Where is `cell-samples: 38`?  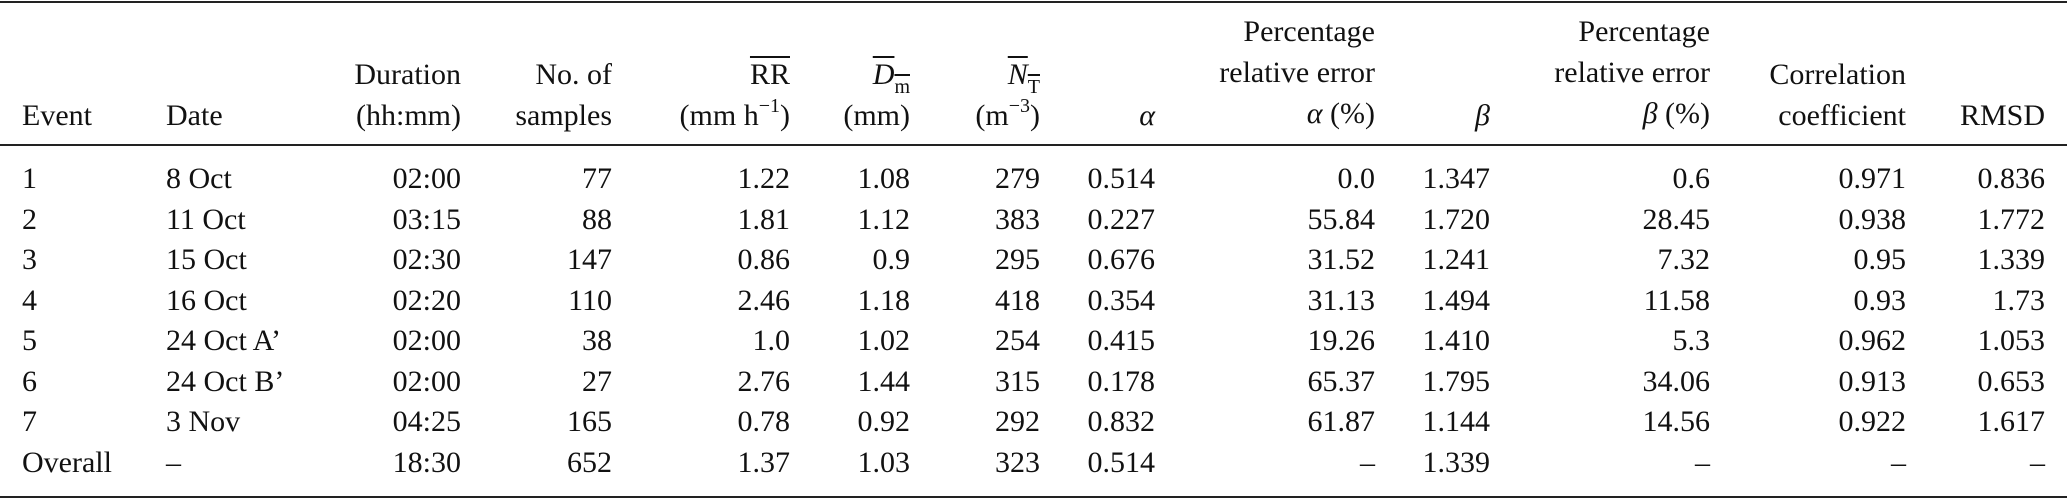 cell-samples: 38 is located at coordinates (597, 340).